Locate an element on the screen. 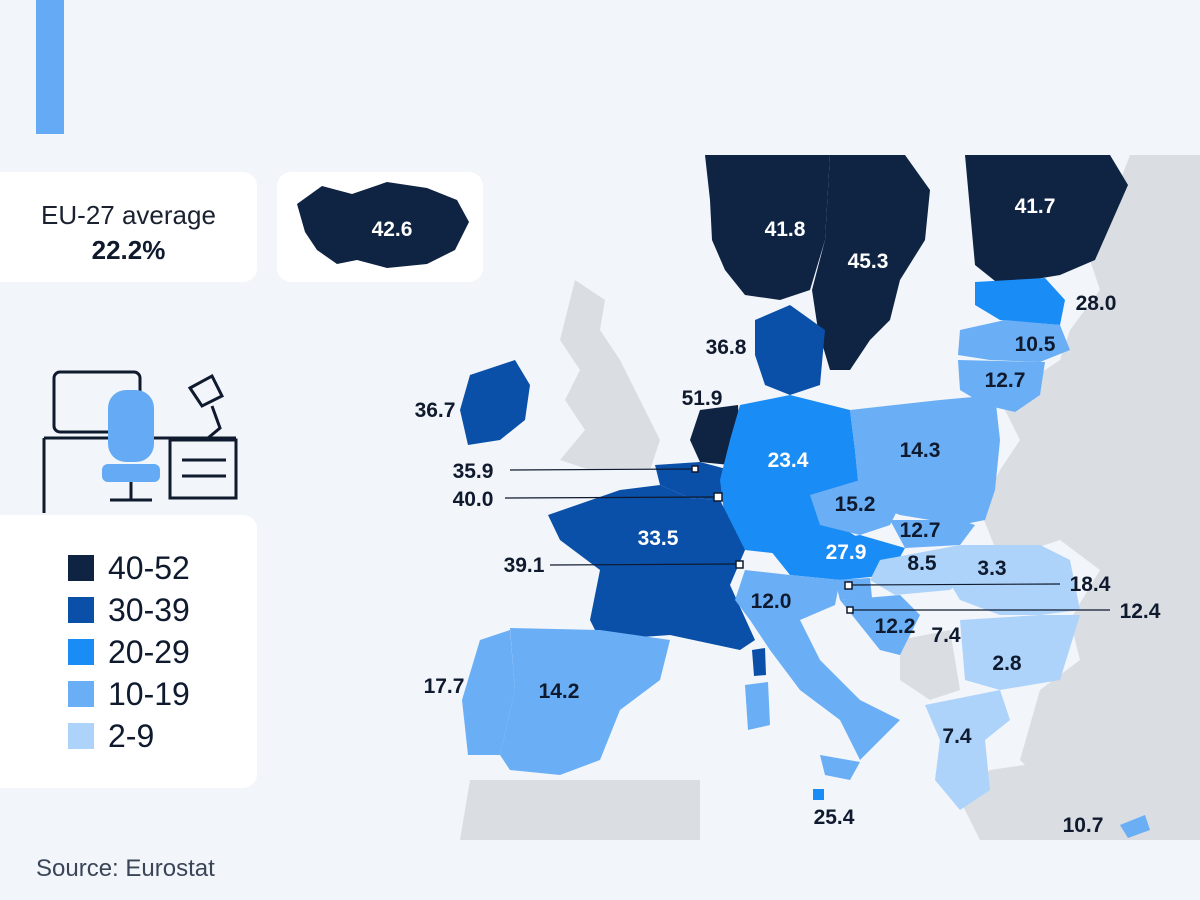 The image size is (1200, 900). value-norway: 41.8 is located at coordinates (785, 229).